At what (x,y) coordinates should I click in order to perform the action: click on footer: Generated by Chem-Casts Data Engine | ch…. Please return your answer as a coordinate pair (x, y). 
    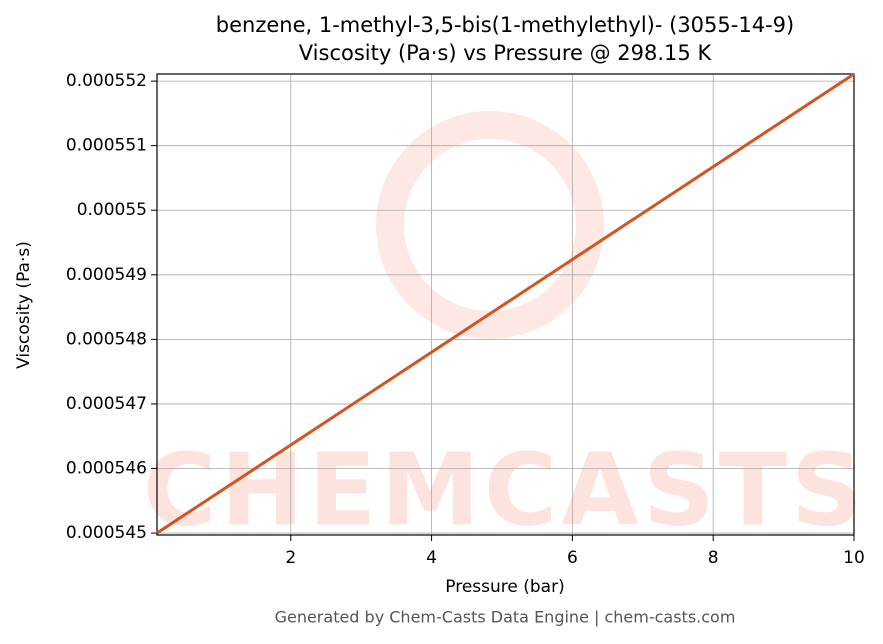
    Looking at the image, I should click on (505, 617).